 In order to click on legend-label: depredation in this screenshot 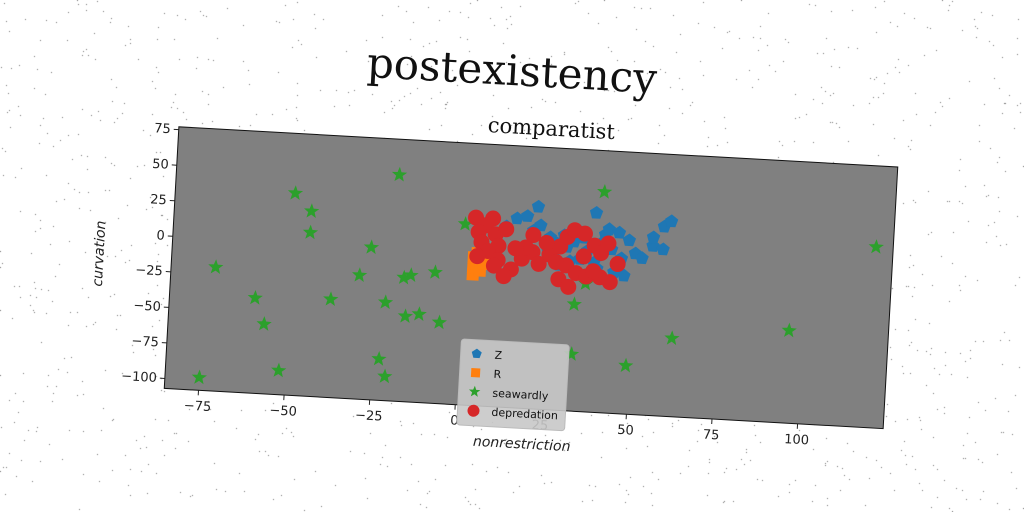, I will do `click(524, 414)`.